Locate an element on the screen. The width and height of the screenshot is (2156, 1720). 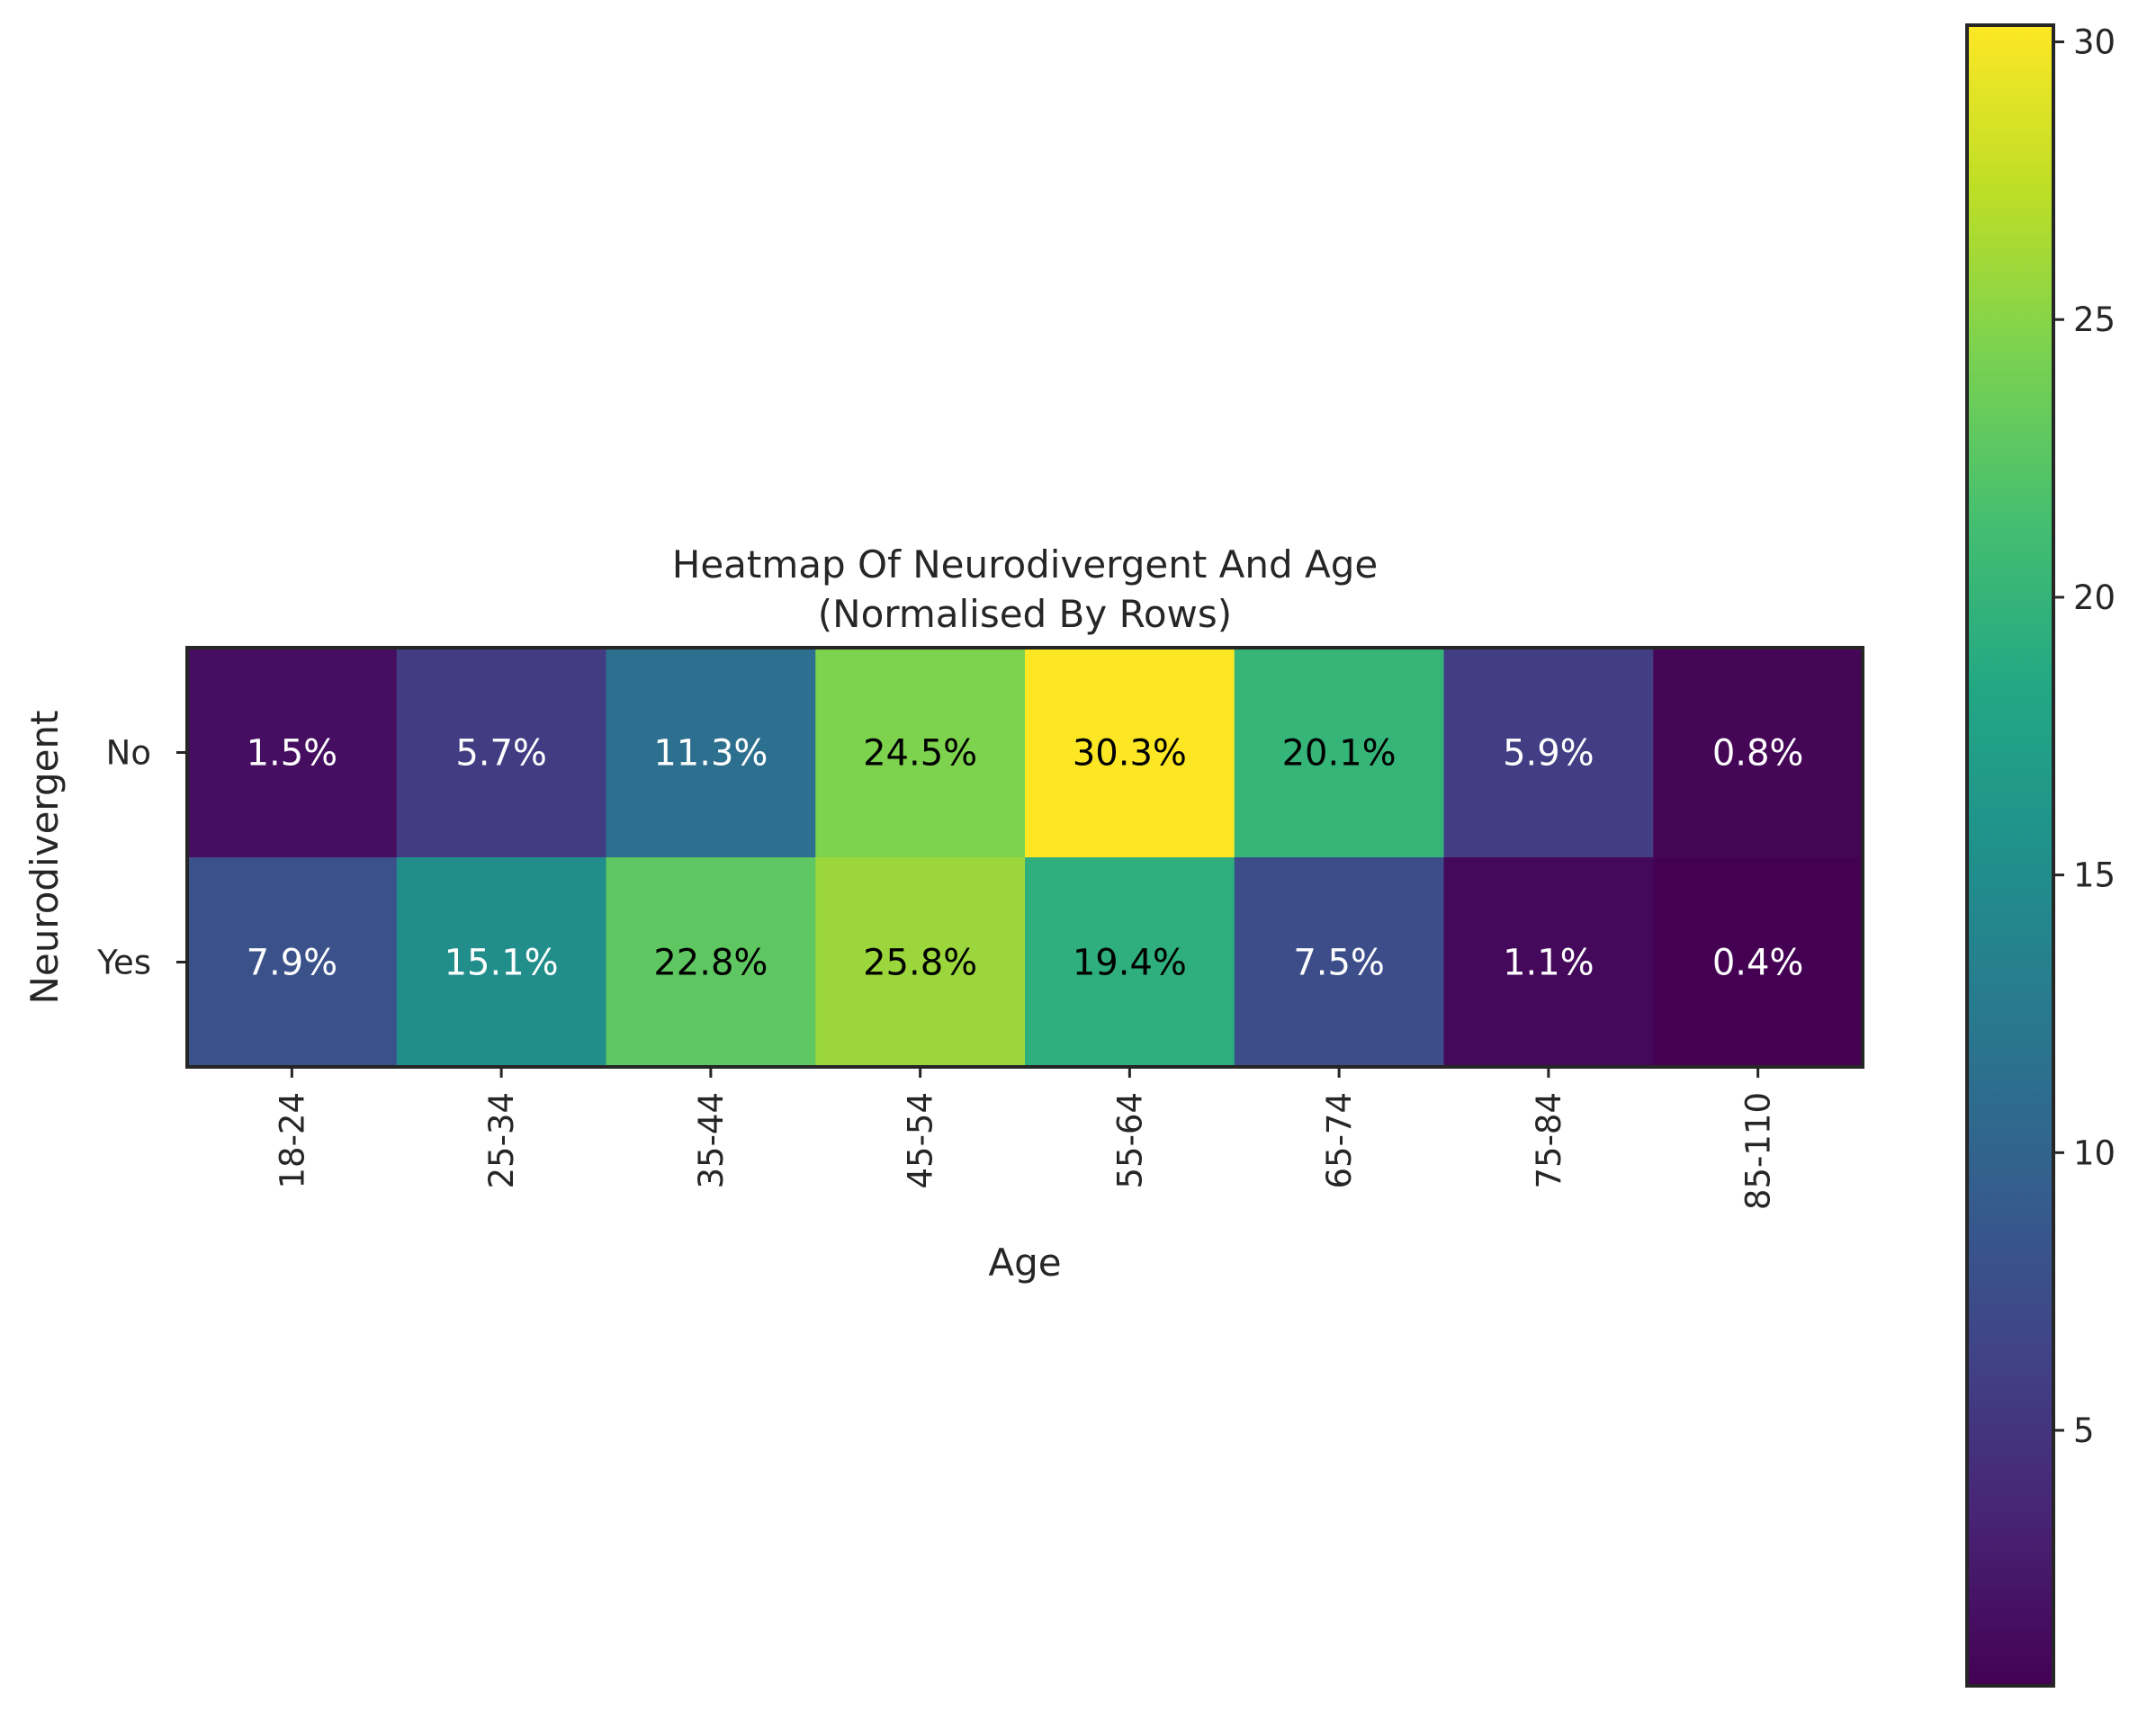
heatmap-cell-label: 25.8% is located at coordinates (920, 964).